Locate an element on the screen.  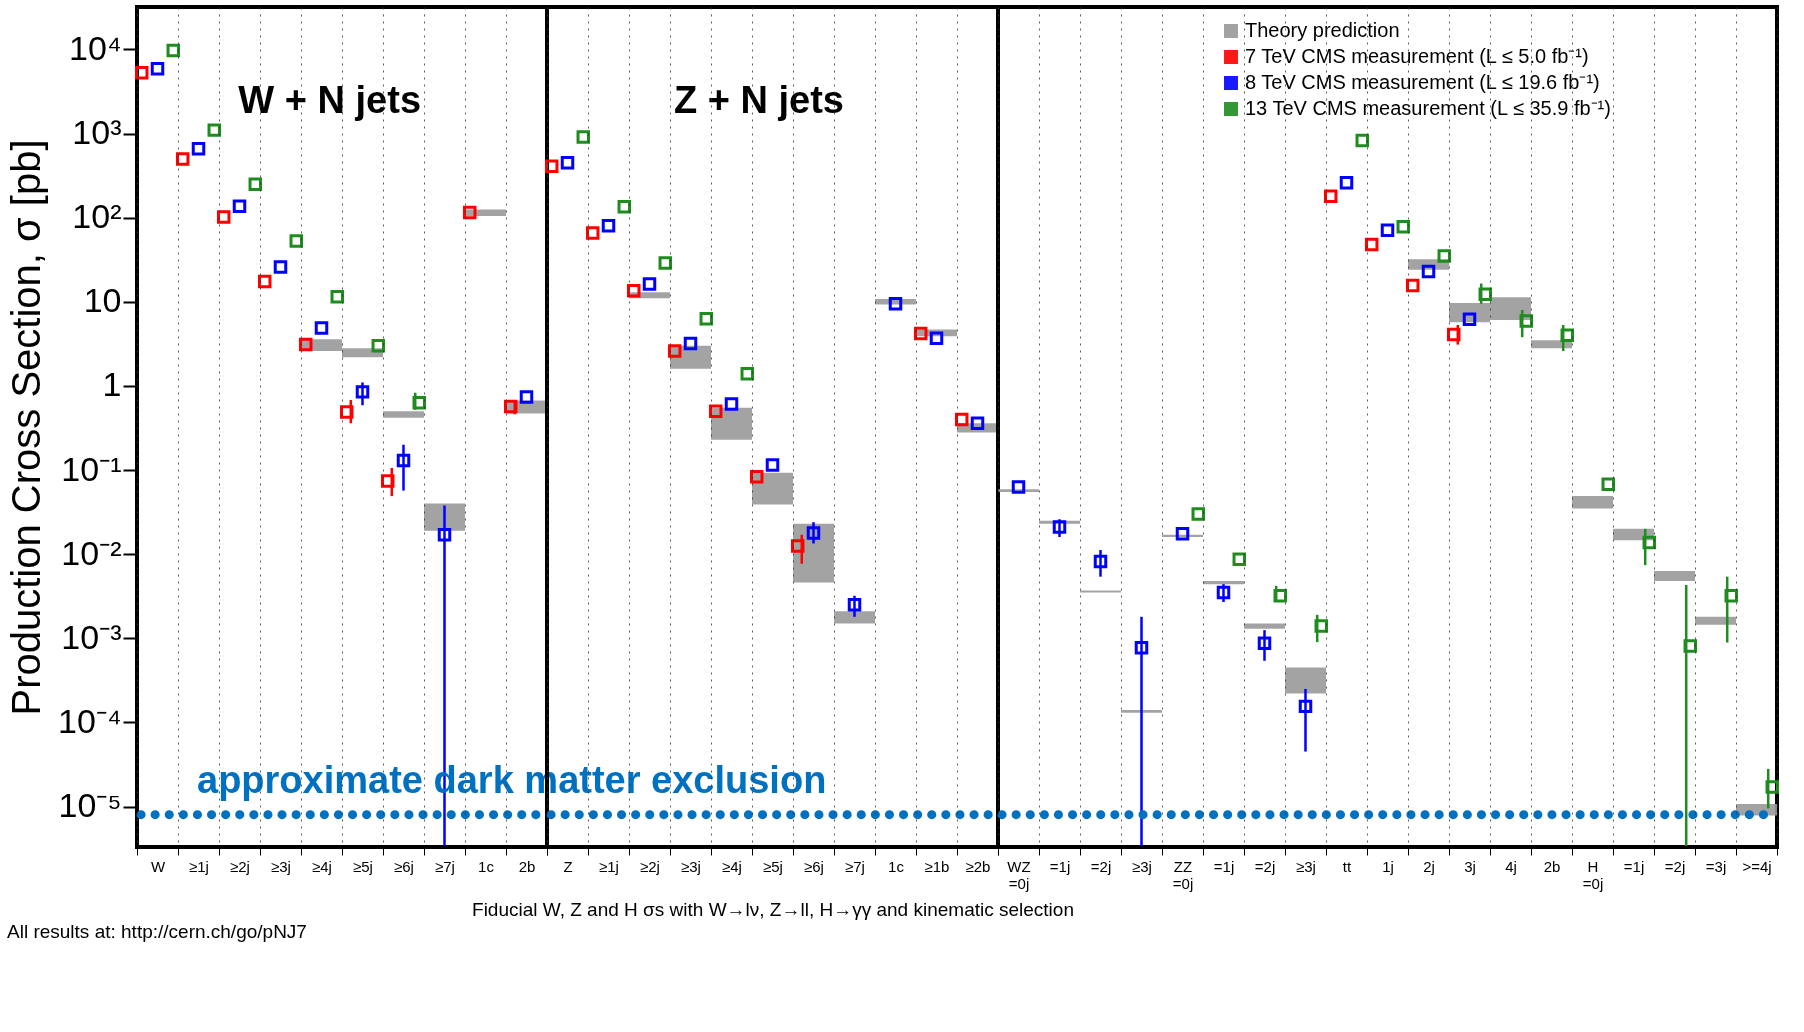
legend-label: 8 TeV CMS measurement (L ≤ 19.6 fb⁻¹) is located at coordinates (1422, 82).